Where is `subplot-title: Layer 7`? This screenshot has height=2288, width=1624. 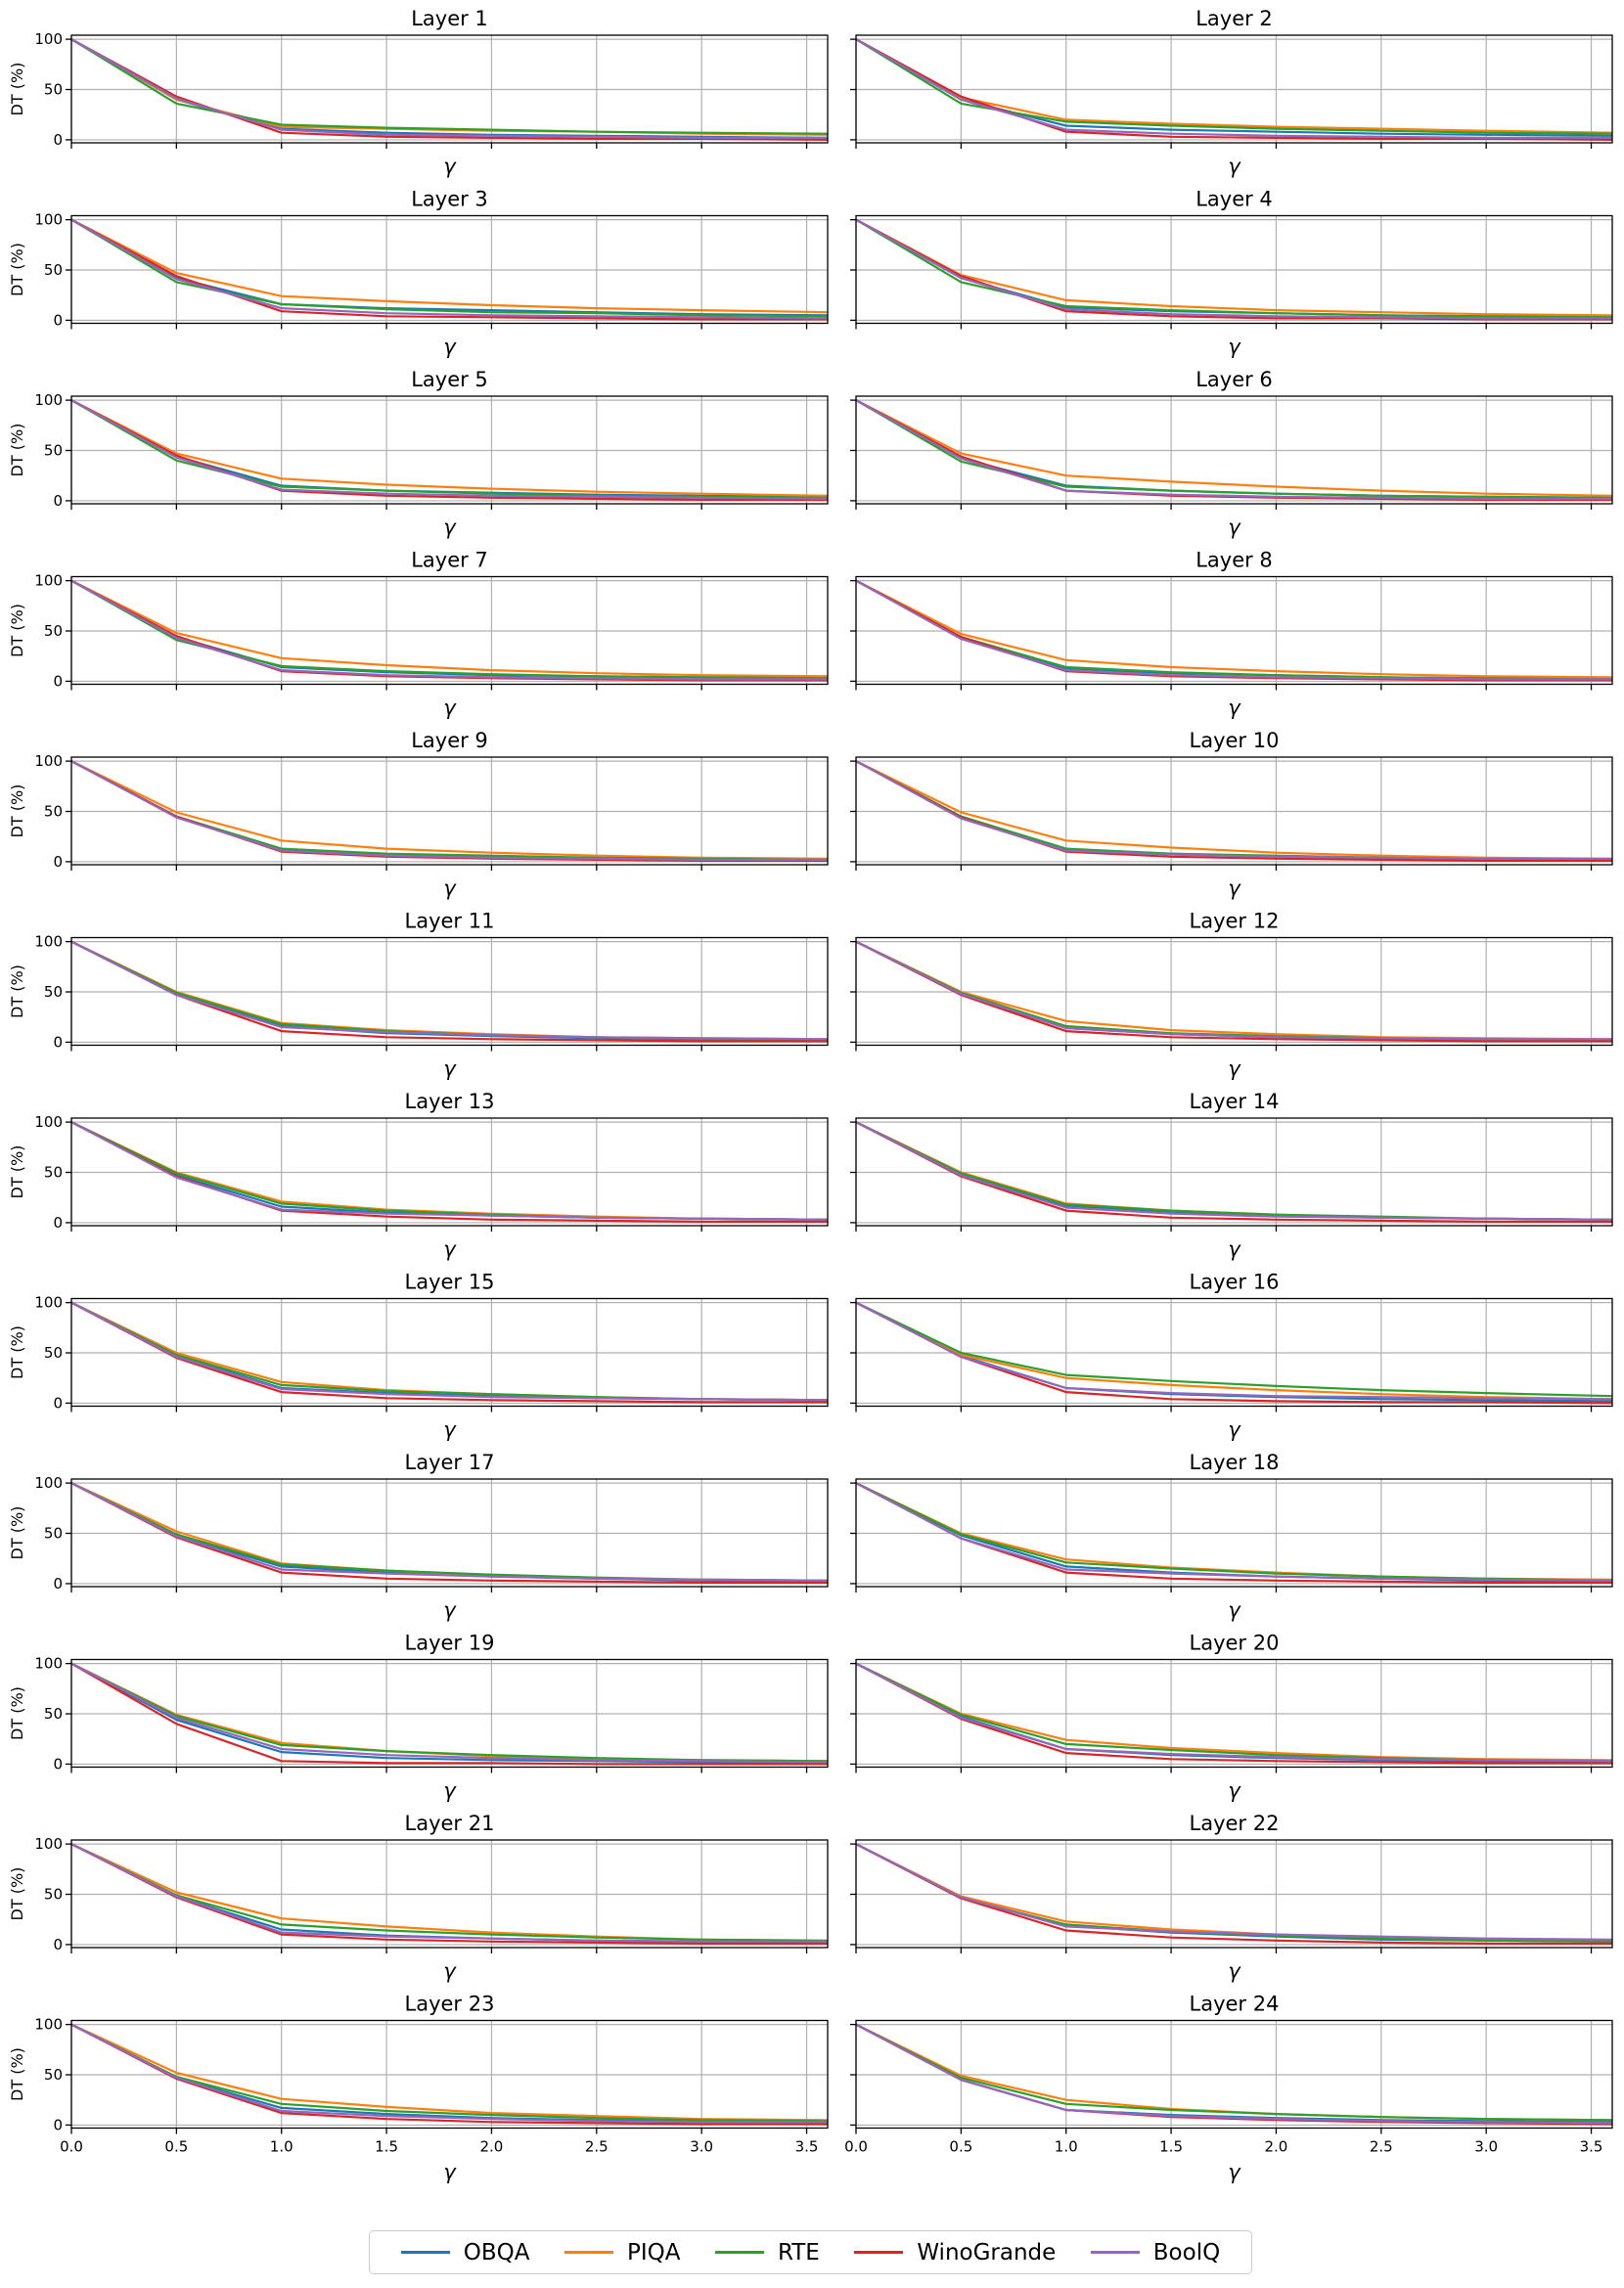 subplot-title: Layer 7 is located at coordinates (449, 560).